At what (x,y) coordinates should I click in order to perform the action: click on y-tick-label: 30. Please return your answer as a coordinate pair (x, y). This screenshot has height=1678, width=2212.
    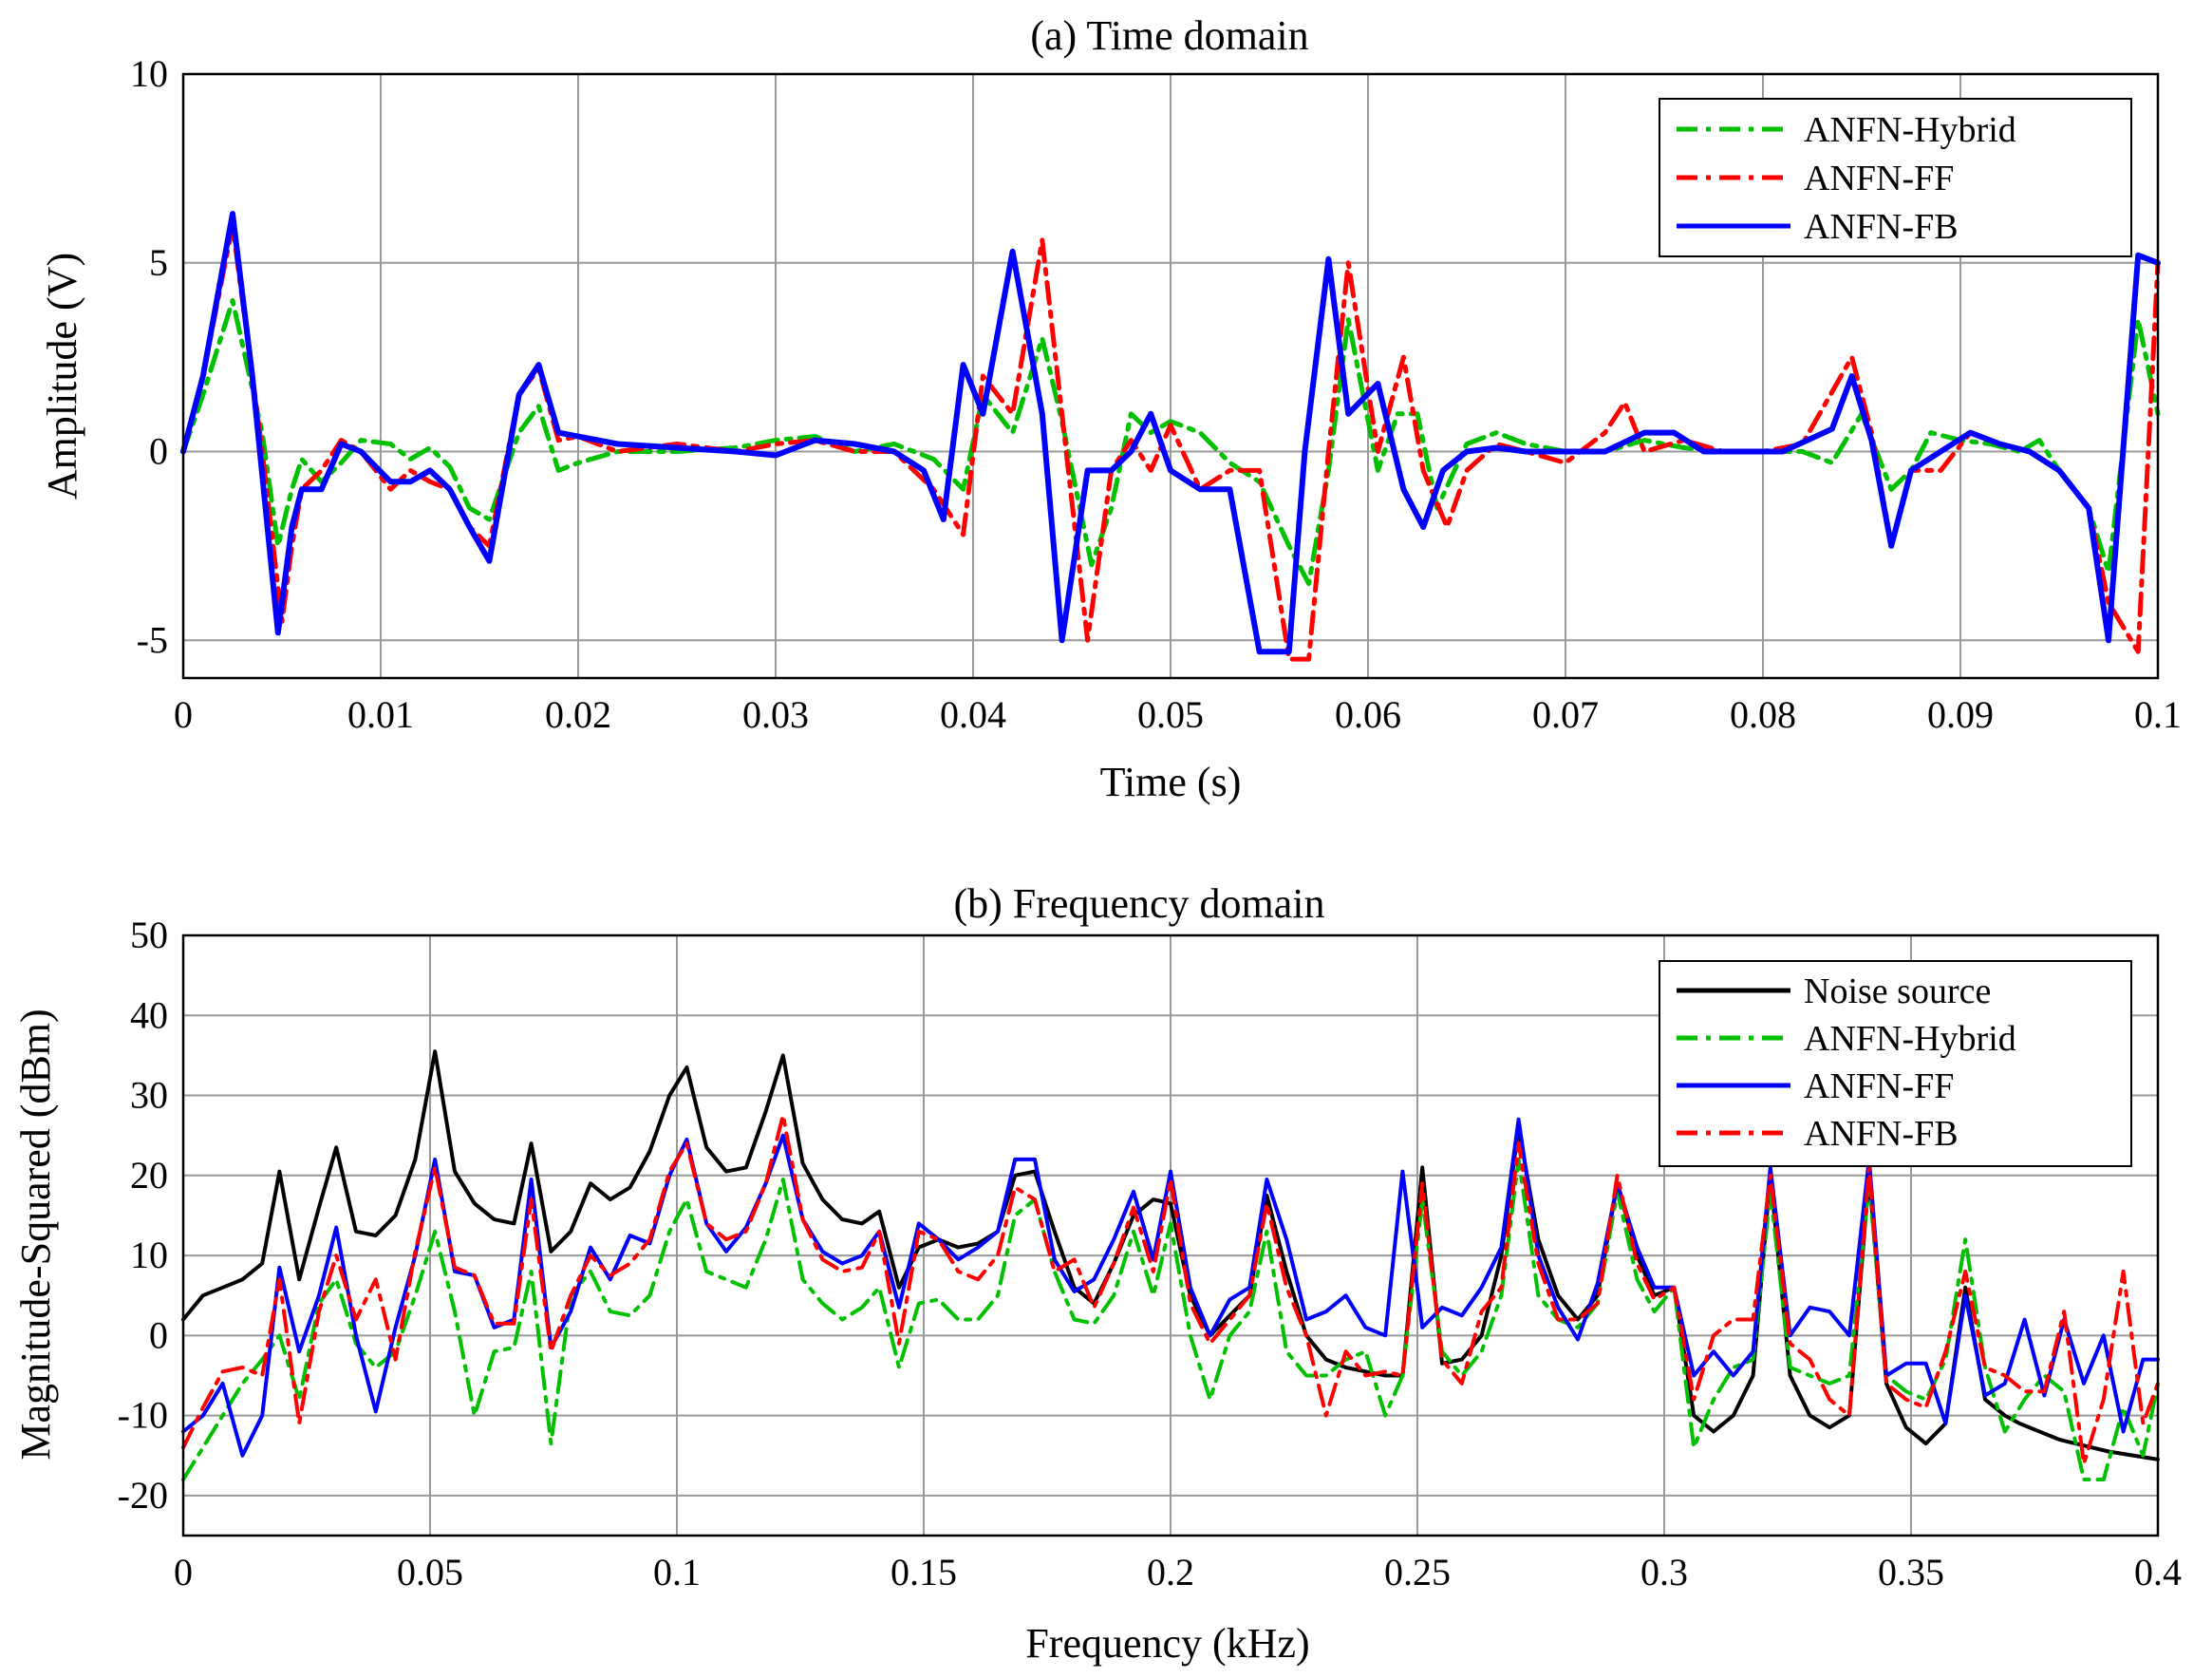
    Looking at the image, I should click on (149, 1095).